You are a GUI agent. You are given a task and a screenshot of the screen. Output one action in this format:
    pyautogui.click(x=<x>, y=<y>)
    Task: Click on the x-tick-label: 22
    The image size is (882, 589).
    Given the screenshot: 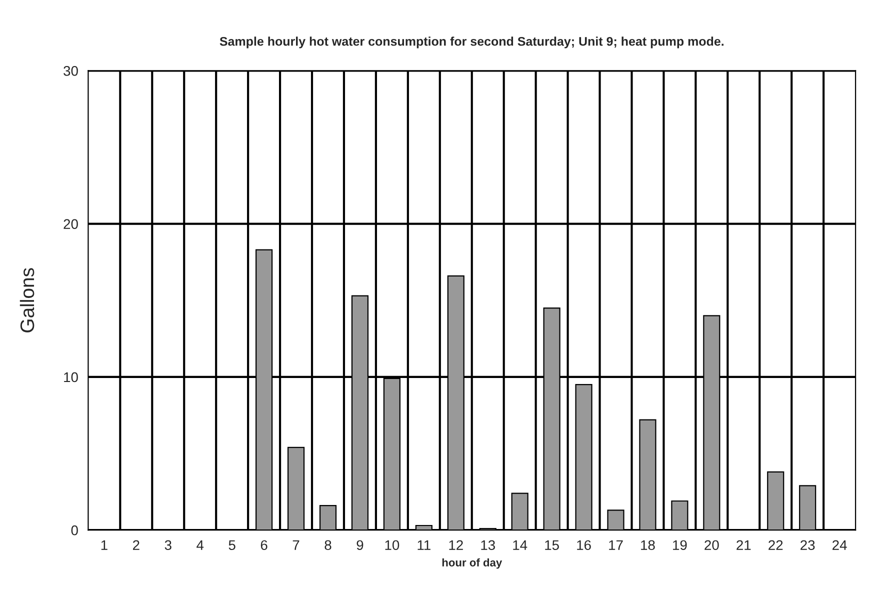 What is the action you would take?
    pyautogui.click(x=775, y=545)
    